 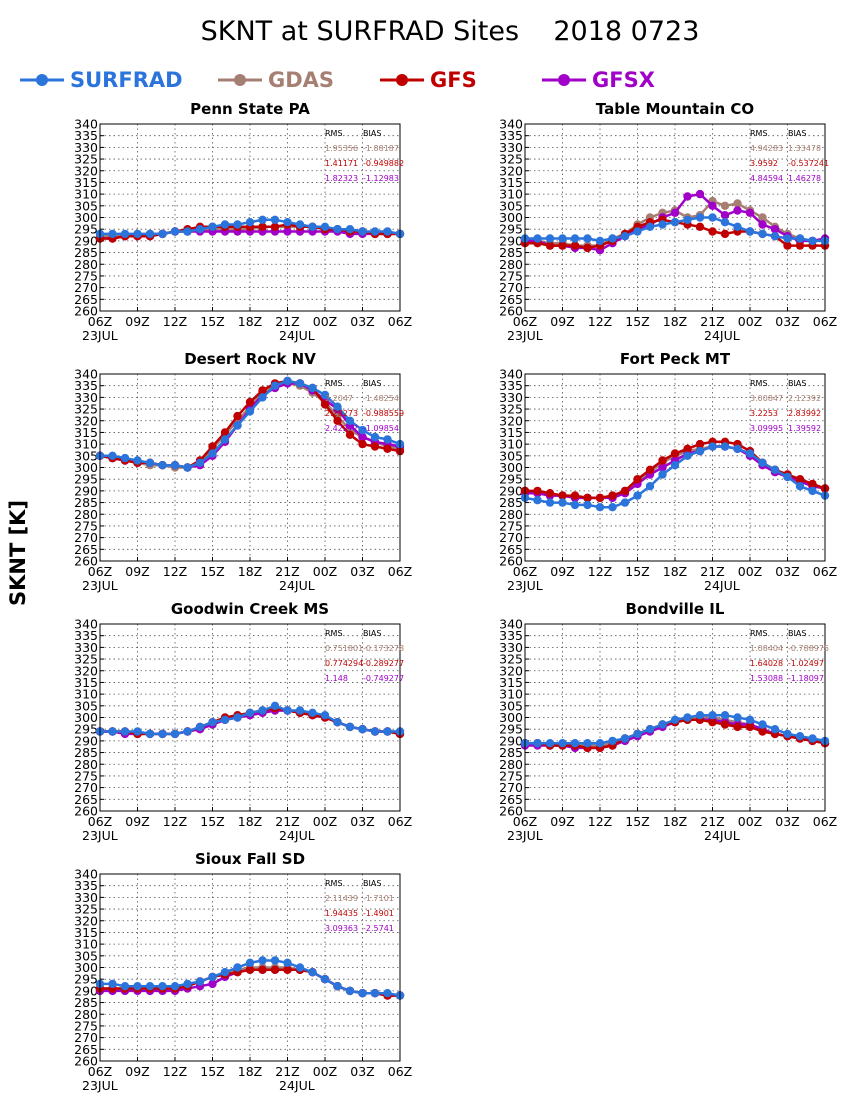 What do you see at coordinates (637, 321) in the screenshot?
I see `panel-table-mountain-co-xtick-3: 15Z` at bounding box center [637, 321].